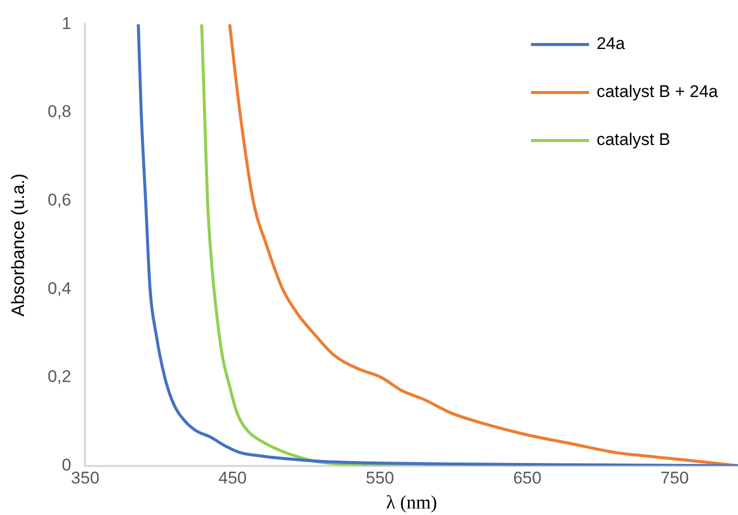 This screenshot has width=738, height=515. Describe the element at coordinates (232, 478) in the screenshot. I see `x-tick-label: 450` at that location.